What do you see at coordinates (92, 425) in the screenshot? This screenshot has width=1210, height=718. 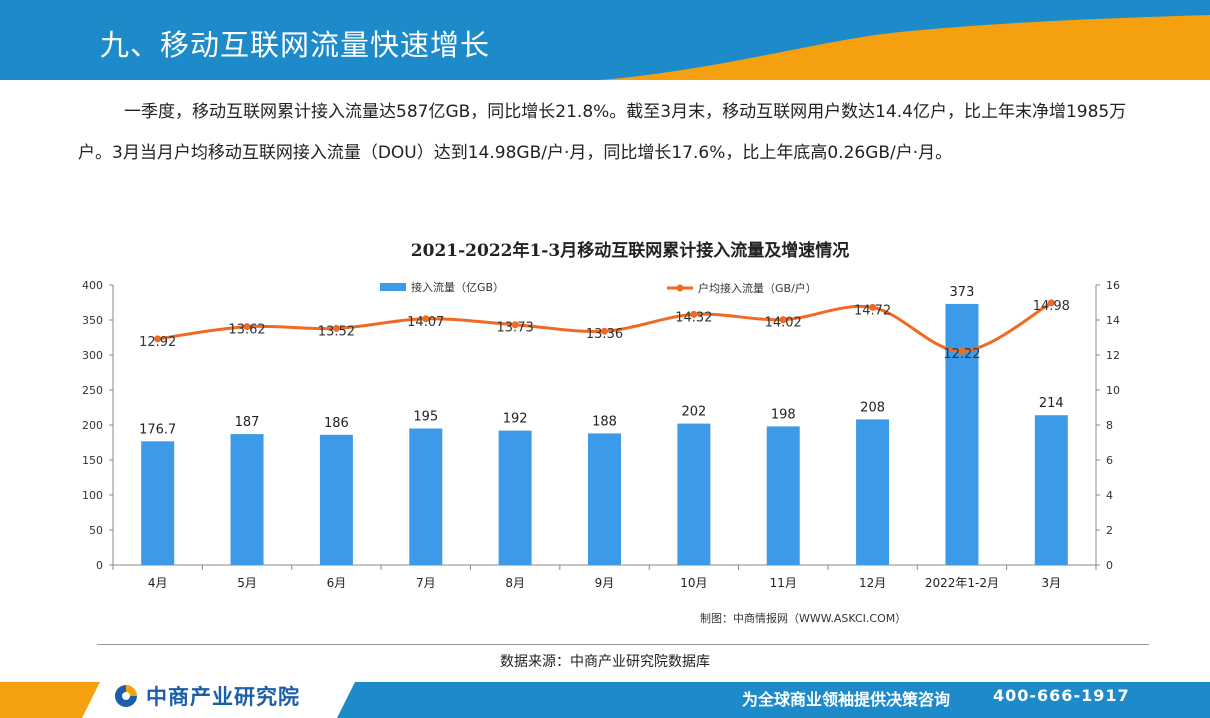 I see `y-left-tick-label: 200` at bounding box center [92, 425].